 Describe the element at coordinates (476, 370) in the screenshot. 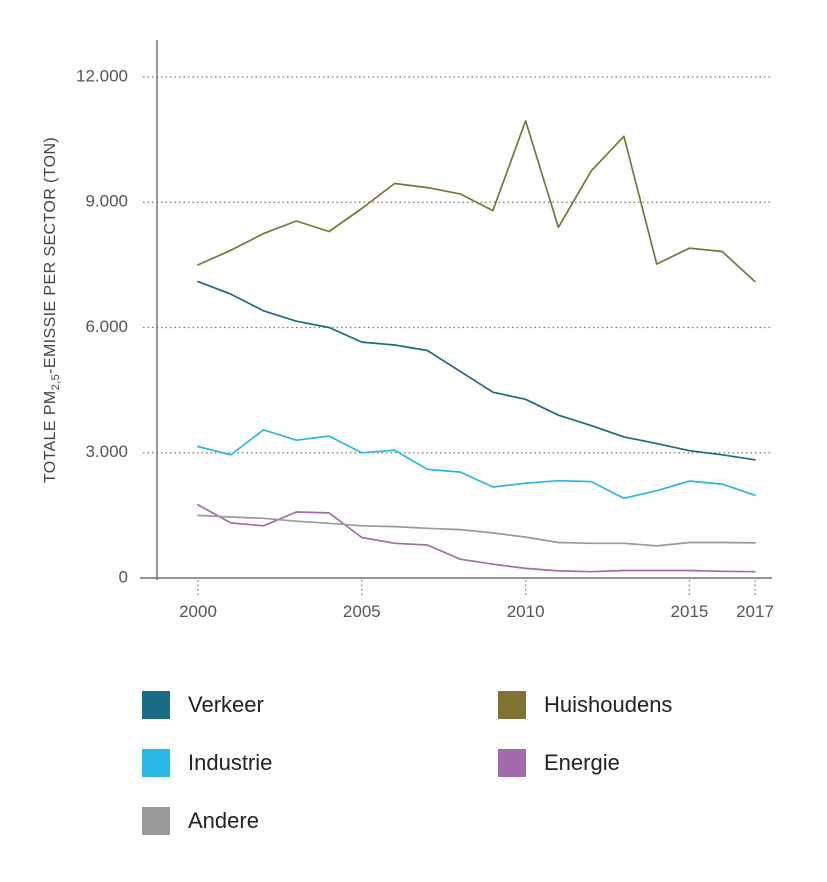

I see `series-line-verkeer` at that location.